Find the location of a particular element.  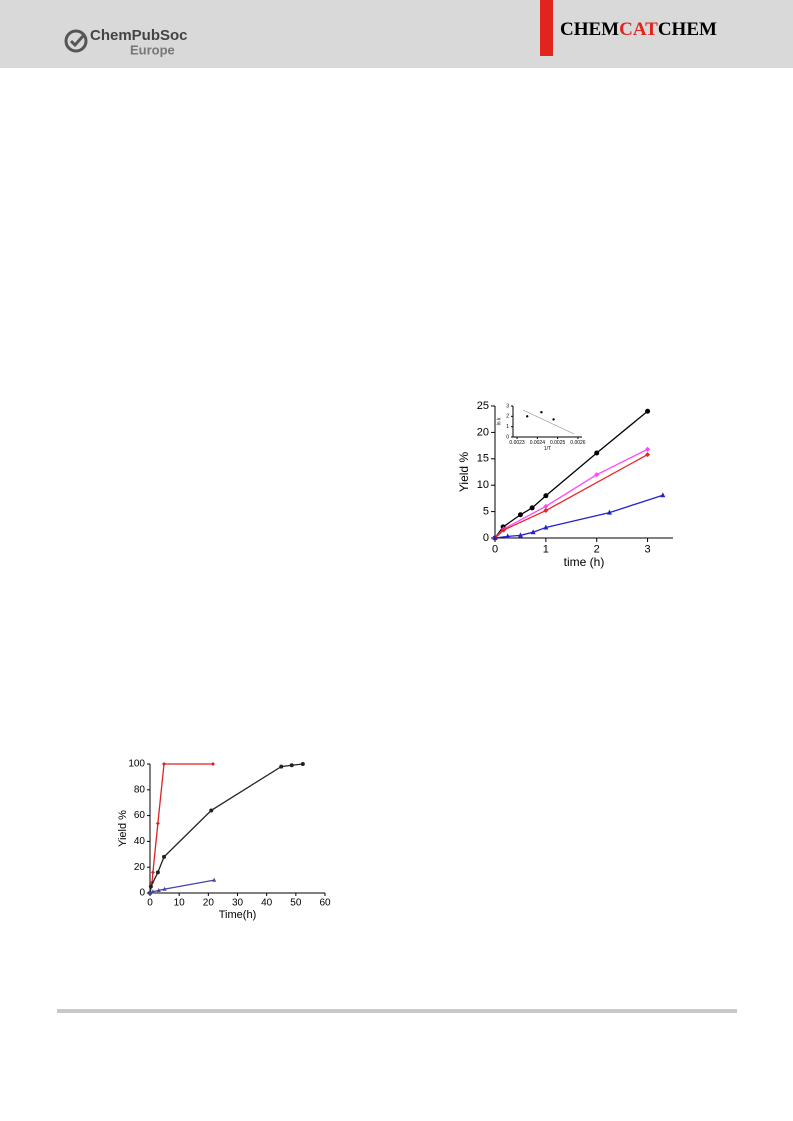

x-tick-label: 1 is located at coordinates (546, 550).